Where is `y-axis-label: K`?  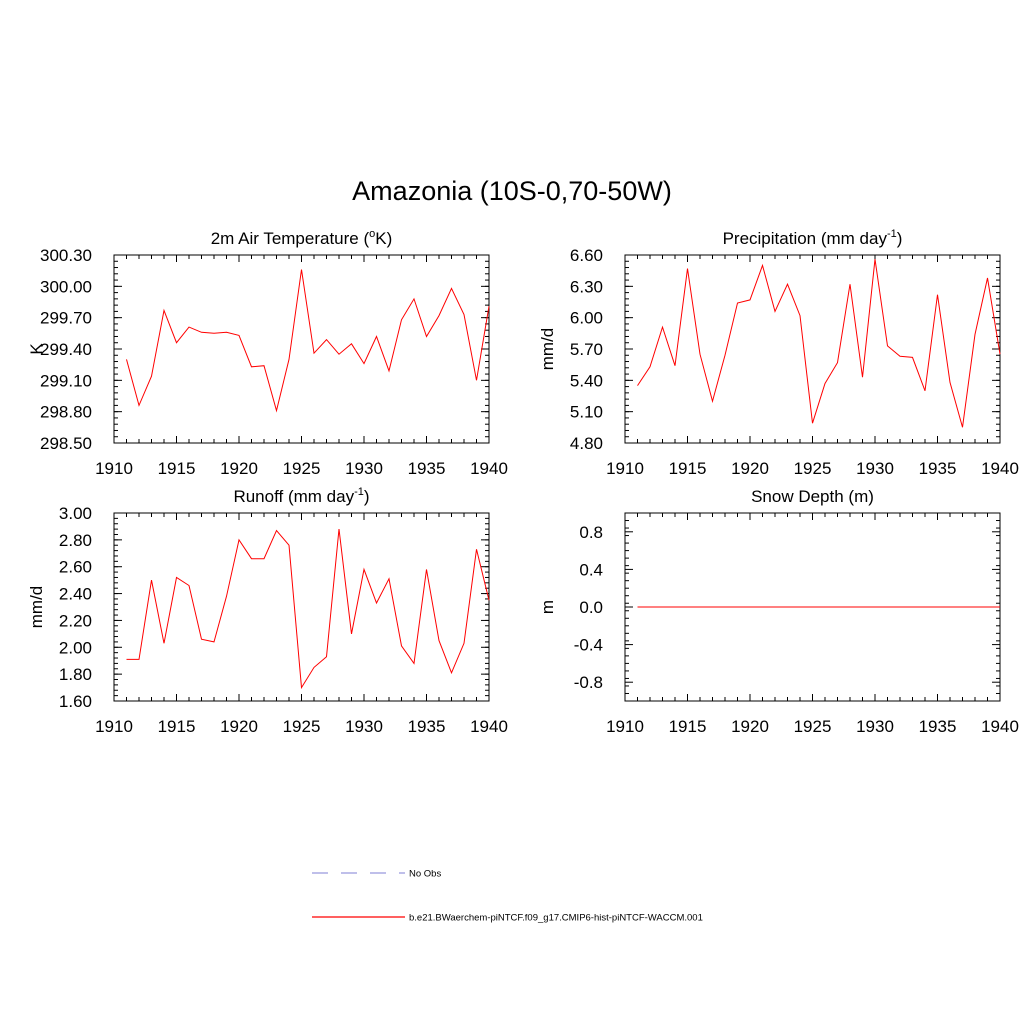 y-axis-label: K is located at coordinates (36, 349).